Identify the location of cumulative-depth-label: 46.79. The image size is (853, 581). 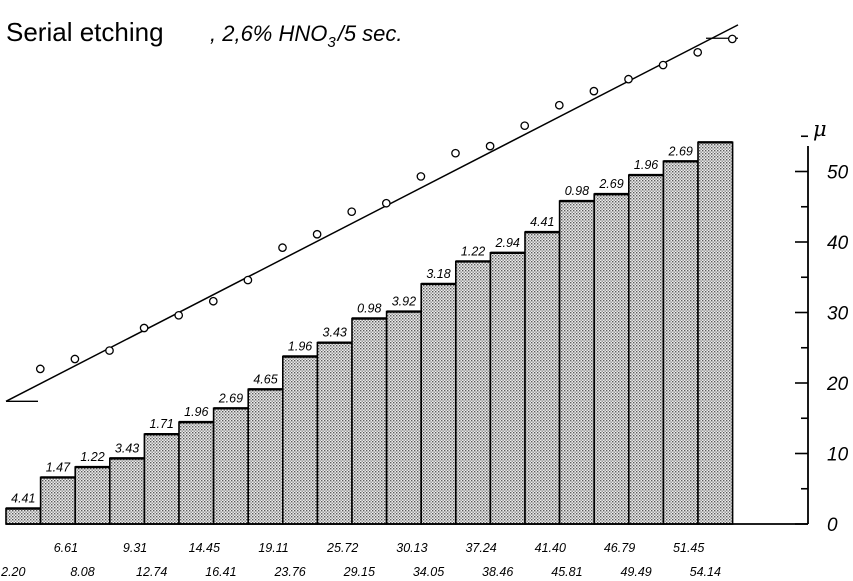
(619, 548).